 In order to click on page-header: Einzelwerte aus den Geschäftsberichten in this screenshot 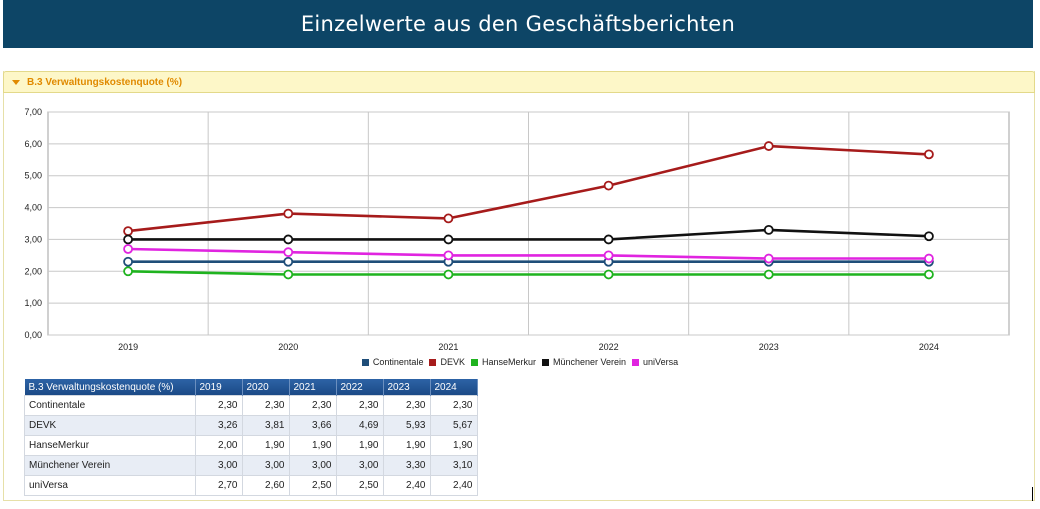, I will do `click(518, 24)`.